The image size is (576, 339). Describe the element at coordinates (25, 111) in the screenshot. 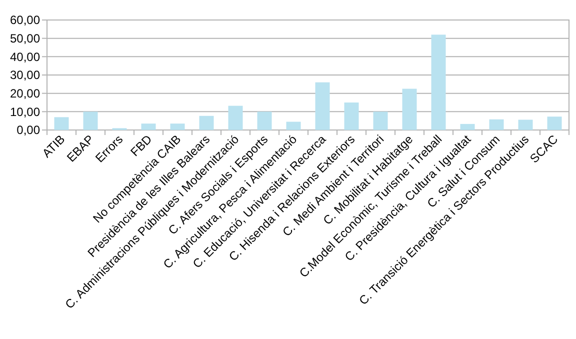

I see `y-tick-label: 10,00` at that location.